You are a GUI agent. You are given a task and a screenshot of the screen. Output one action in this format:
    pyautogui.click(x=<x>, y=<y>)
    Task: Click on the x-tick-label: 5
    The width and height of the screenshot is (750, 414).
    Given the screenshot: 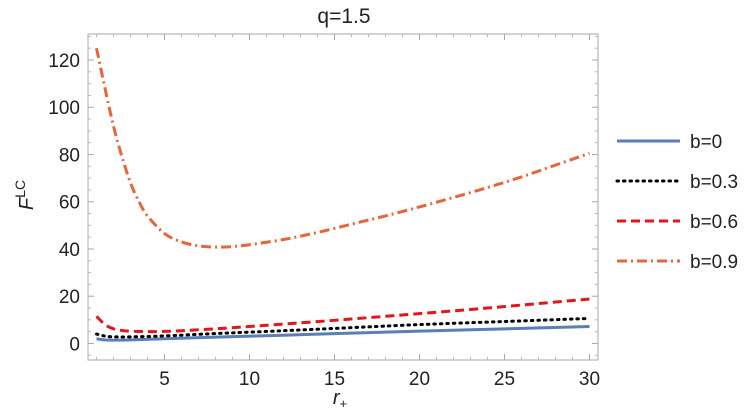 What is the action you would take?
    pyautogui.click(x=164, y=379)
    